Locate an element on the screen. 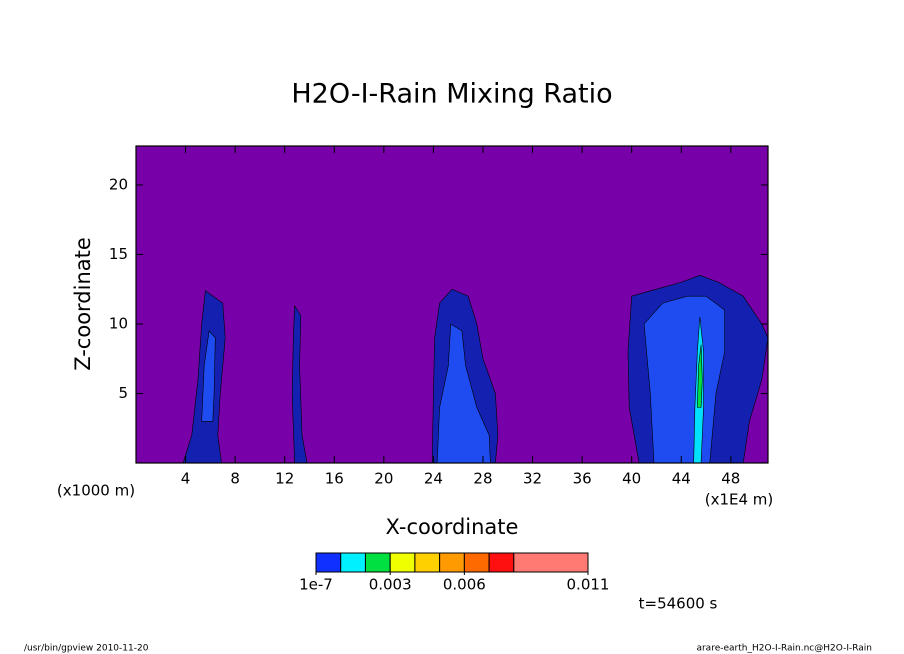 This screenshot has width=904, height=654. x-tick-label: 40 is located at coordinates (631, 479).